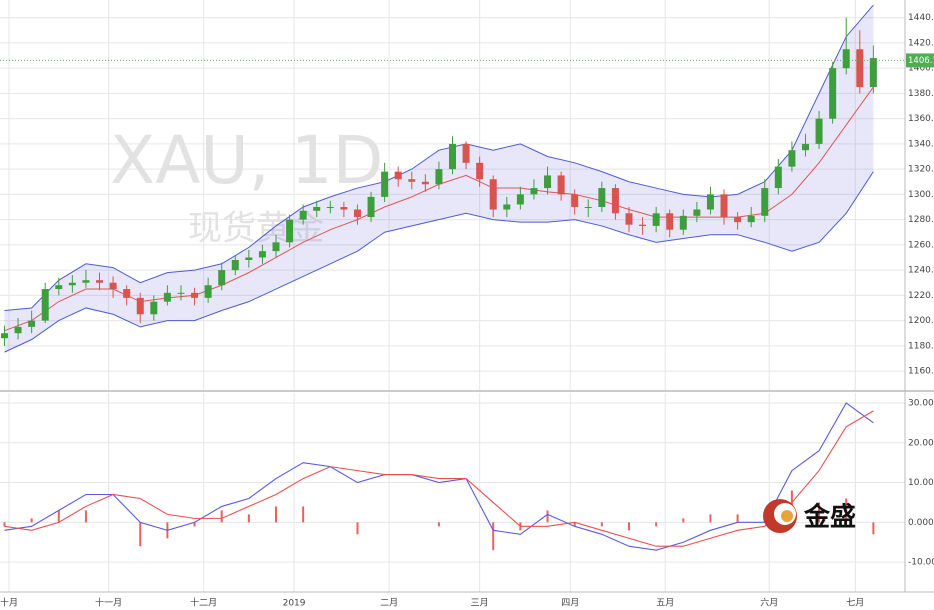 This screenshot has width=934, height=610. Describe the element at coordinates (920, 60) in the screenshot. I see `last-price-box` at that location.